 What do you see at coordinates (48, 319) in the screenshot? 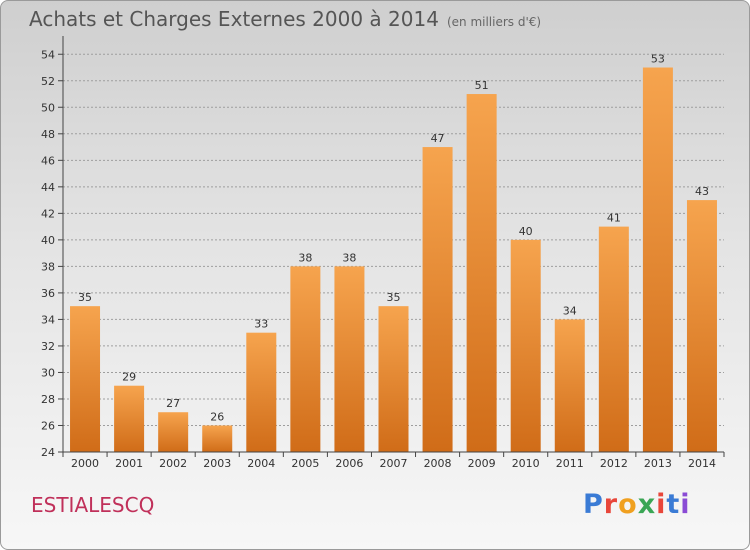
I see `y-tick-label: 34` at bounding box center [48, 319].